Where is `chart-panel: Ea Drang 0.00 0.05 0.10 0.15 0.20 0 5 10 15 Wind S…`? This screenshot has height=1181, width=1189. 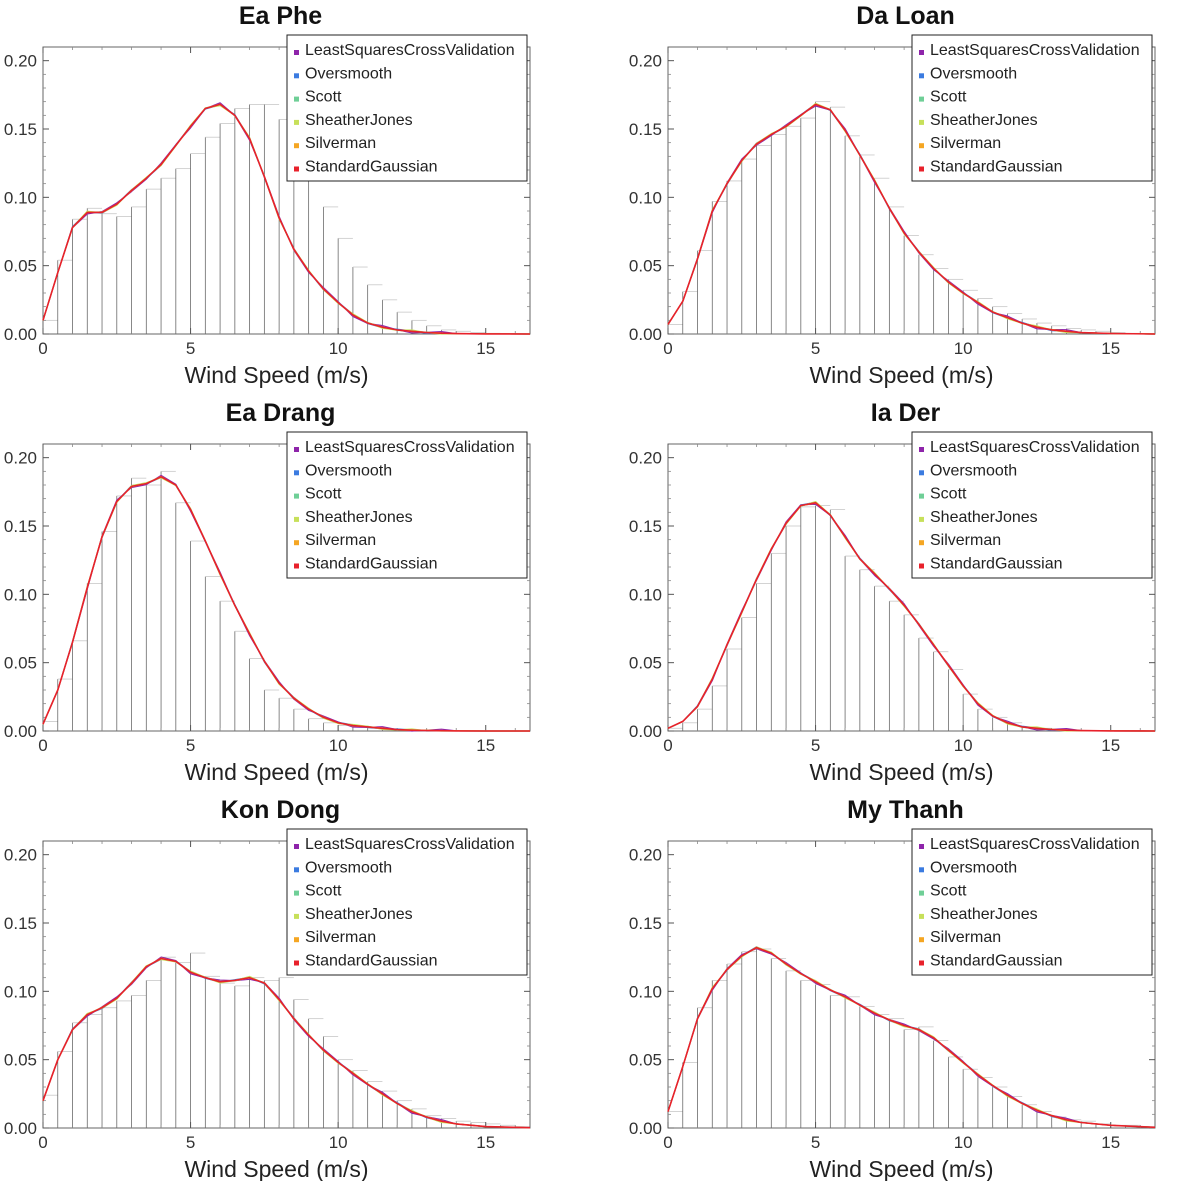
chart-panel: Ea Drang 0.00 0.05 0.10 0.15 0.20 0 5 10 15 Wind S… is located at coordinates (267, 592).